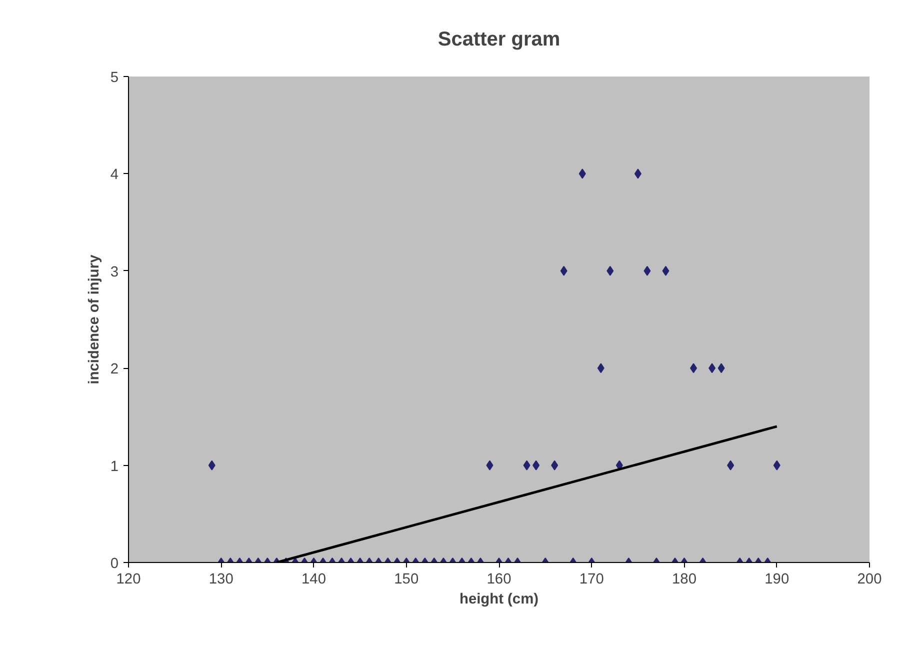 The image size is (904, 665). What do you see at coordinates (114, 78) in the screenshot?
I see `y-tick-label: 5` at bounding box center [114, 78].